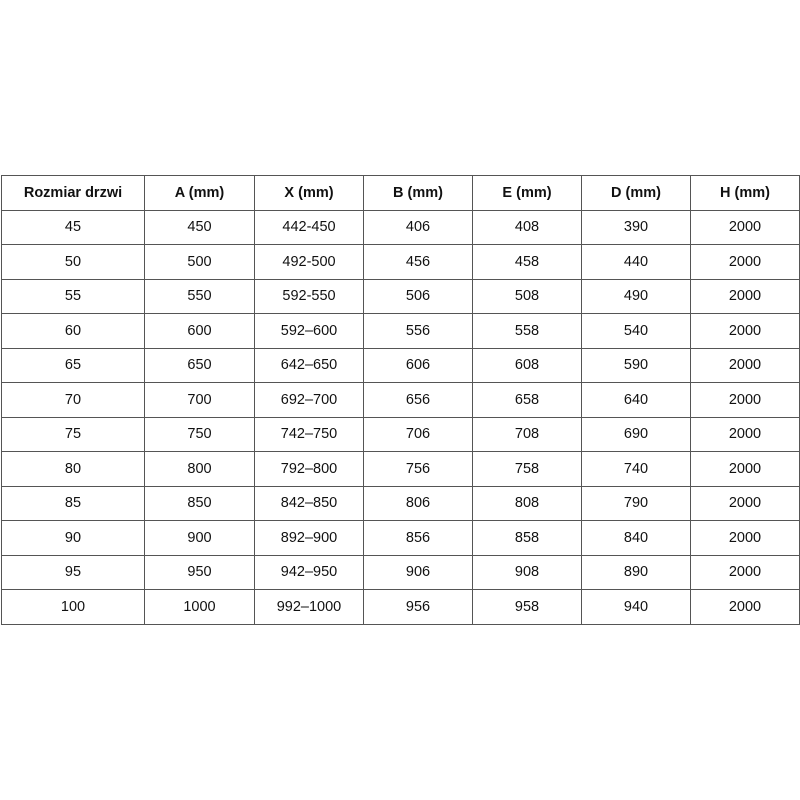 The height and width of the screenshot is (800, 800). Describe the element at coordinates (73, 572) in the screenshot. I see `table-cell: 95` at that location.